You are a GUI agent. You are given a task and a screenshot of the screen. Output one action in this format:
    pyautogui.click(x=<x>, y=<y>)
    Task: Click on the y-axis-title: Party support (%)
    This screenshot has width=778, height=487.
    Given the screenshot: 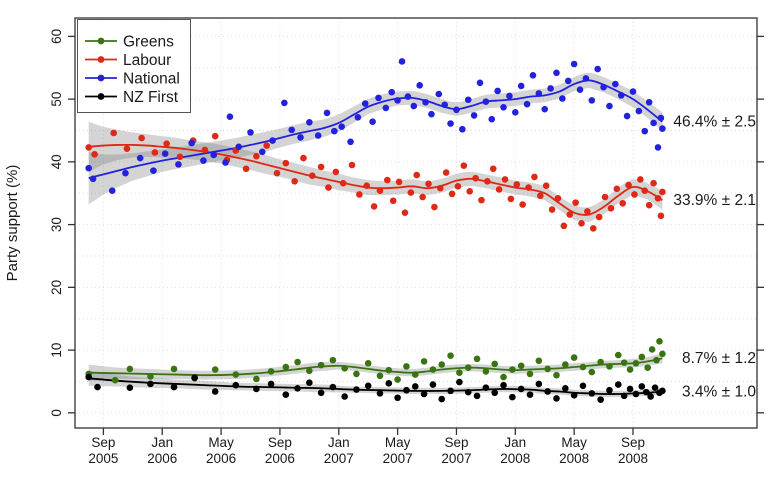 What is the action you would take?
    pyautogui.click(x=12, y=223)
    